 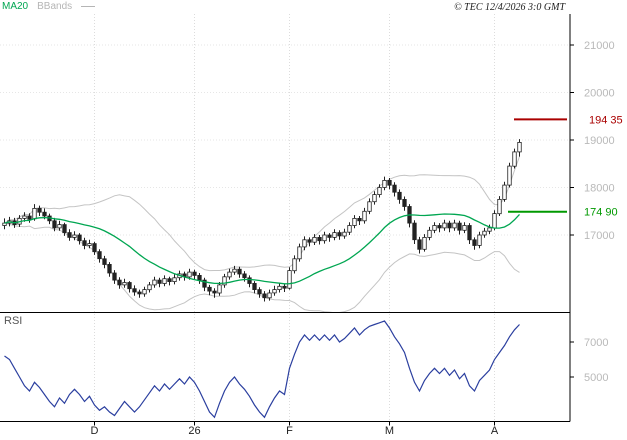 What do you see at coordinates (289, 431) in the screenshot?
I see `svg-text: F` at bounding box center [289, 431].